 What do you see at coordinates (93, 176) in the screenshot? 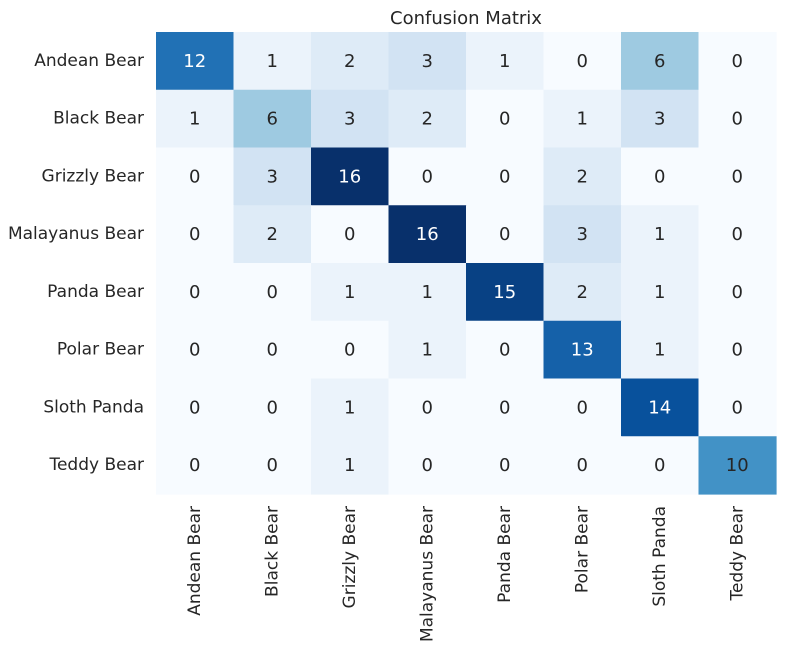
I see `y-tick-label: Grizzly Bear` at bounding box center [93, 176].